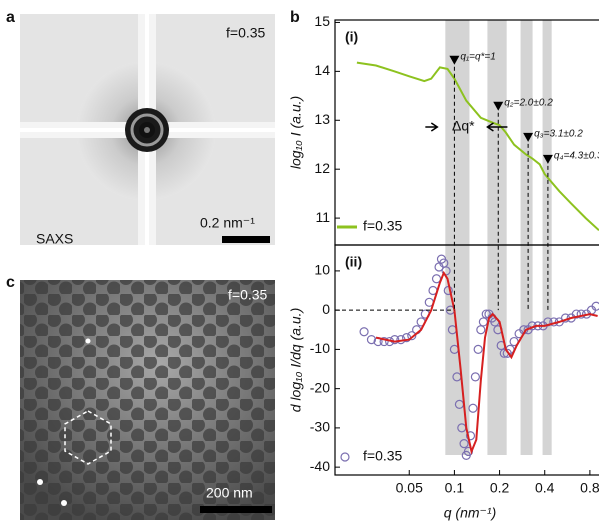 The image size is (599, 525). Describe the element at coordinates (320, 348) in the screenshot. I see `y-tick-label: -10` at that location.